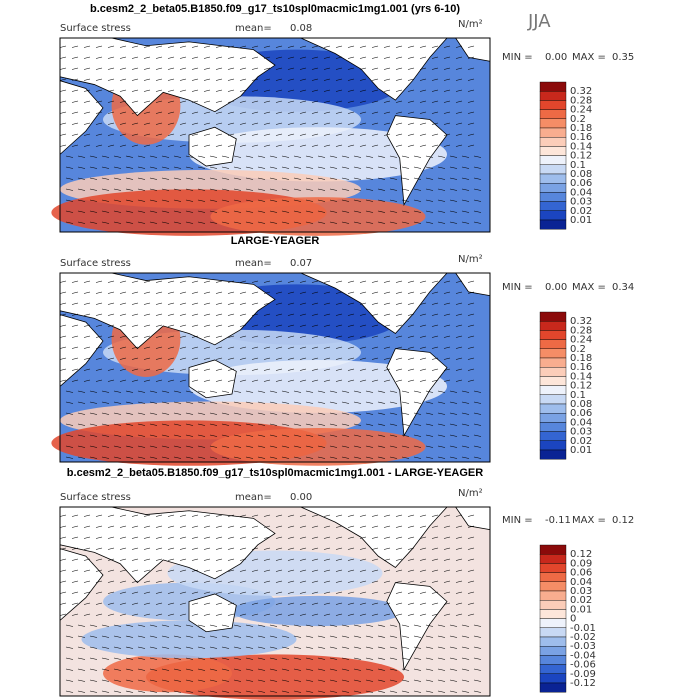 This screenshot has height=700, width=700. I want to click on units: N/m², so click(470, 493).